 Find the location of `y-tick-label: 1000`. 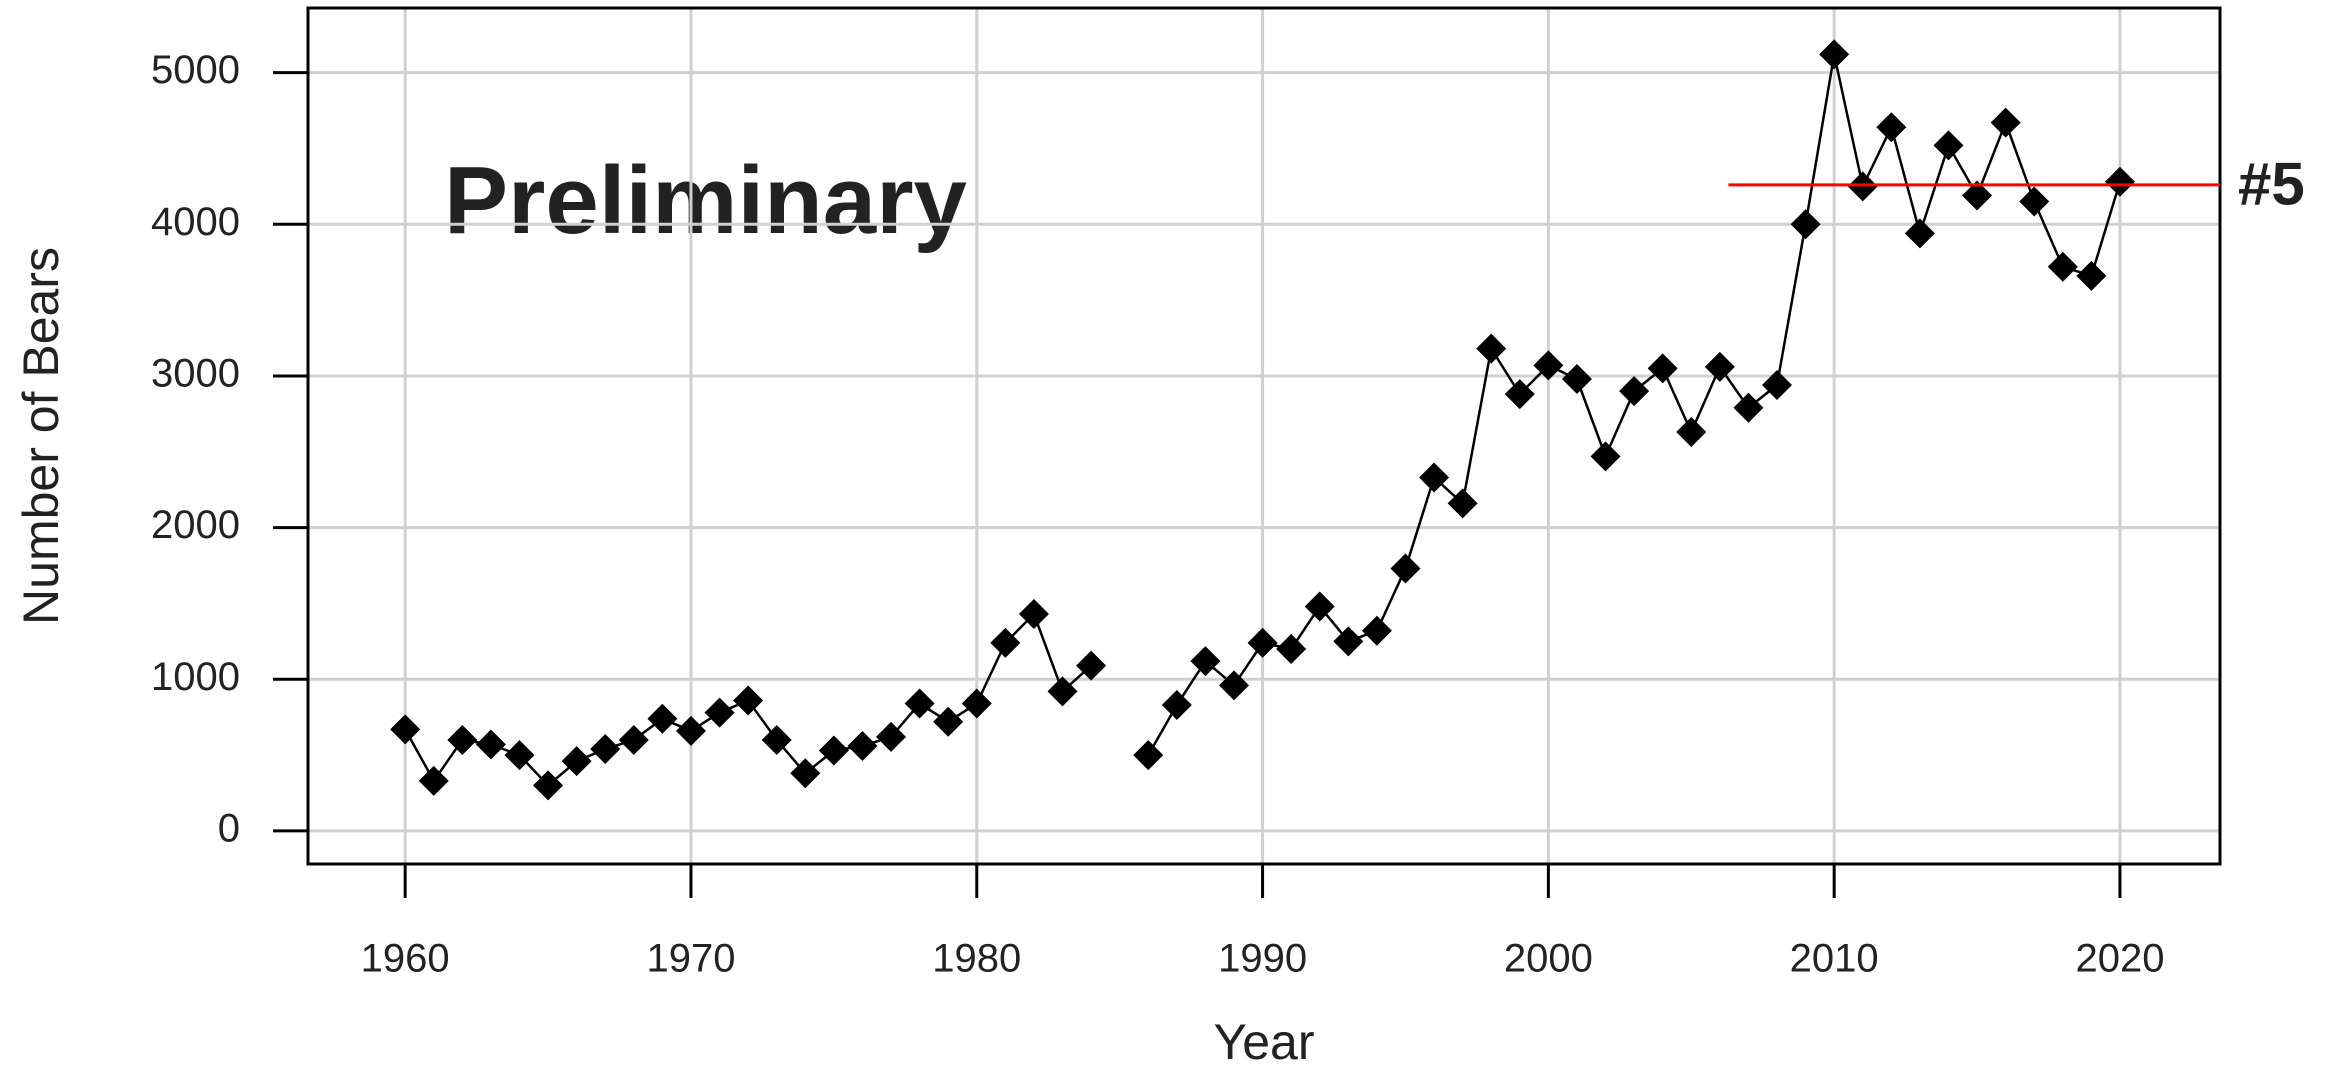

y-tick-label: 1000 is located at coordinates (195, 677).